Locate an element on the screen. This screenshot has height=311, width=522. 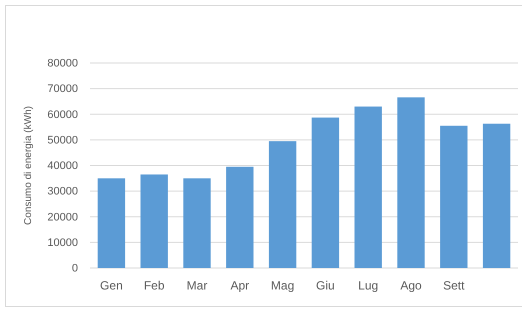
x-tick-label: Gen is located at coordinates (111, 285).